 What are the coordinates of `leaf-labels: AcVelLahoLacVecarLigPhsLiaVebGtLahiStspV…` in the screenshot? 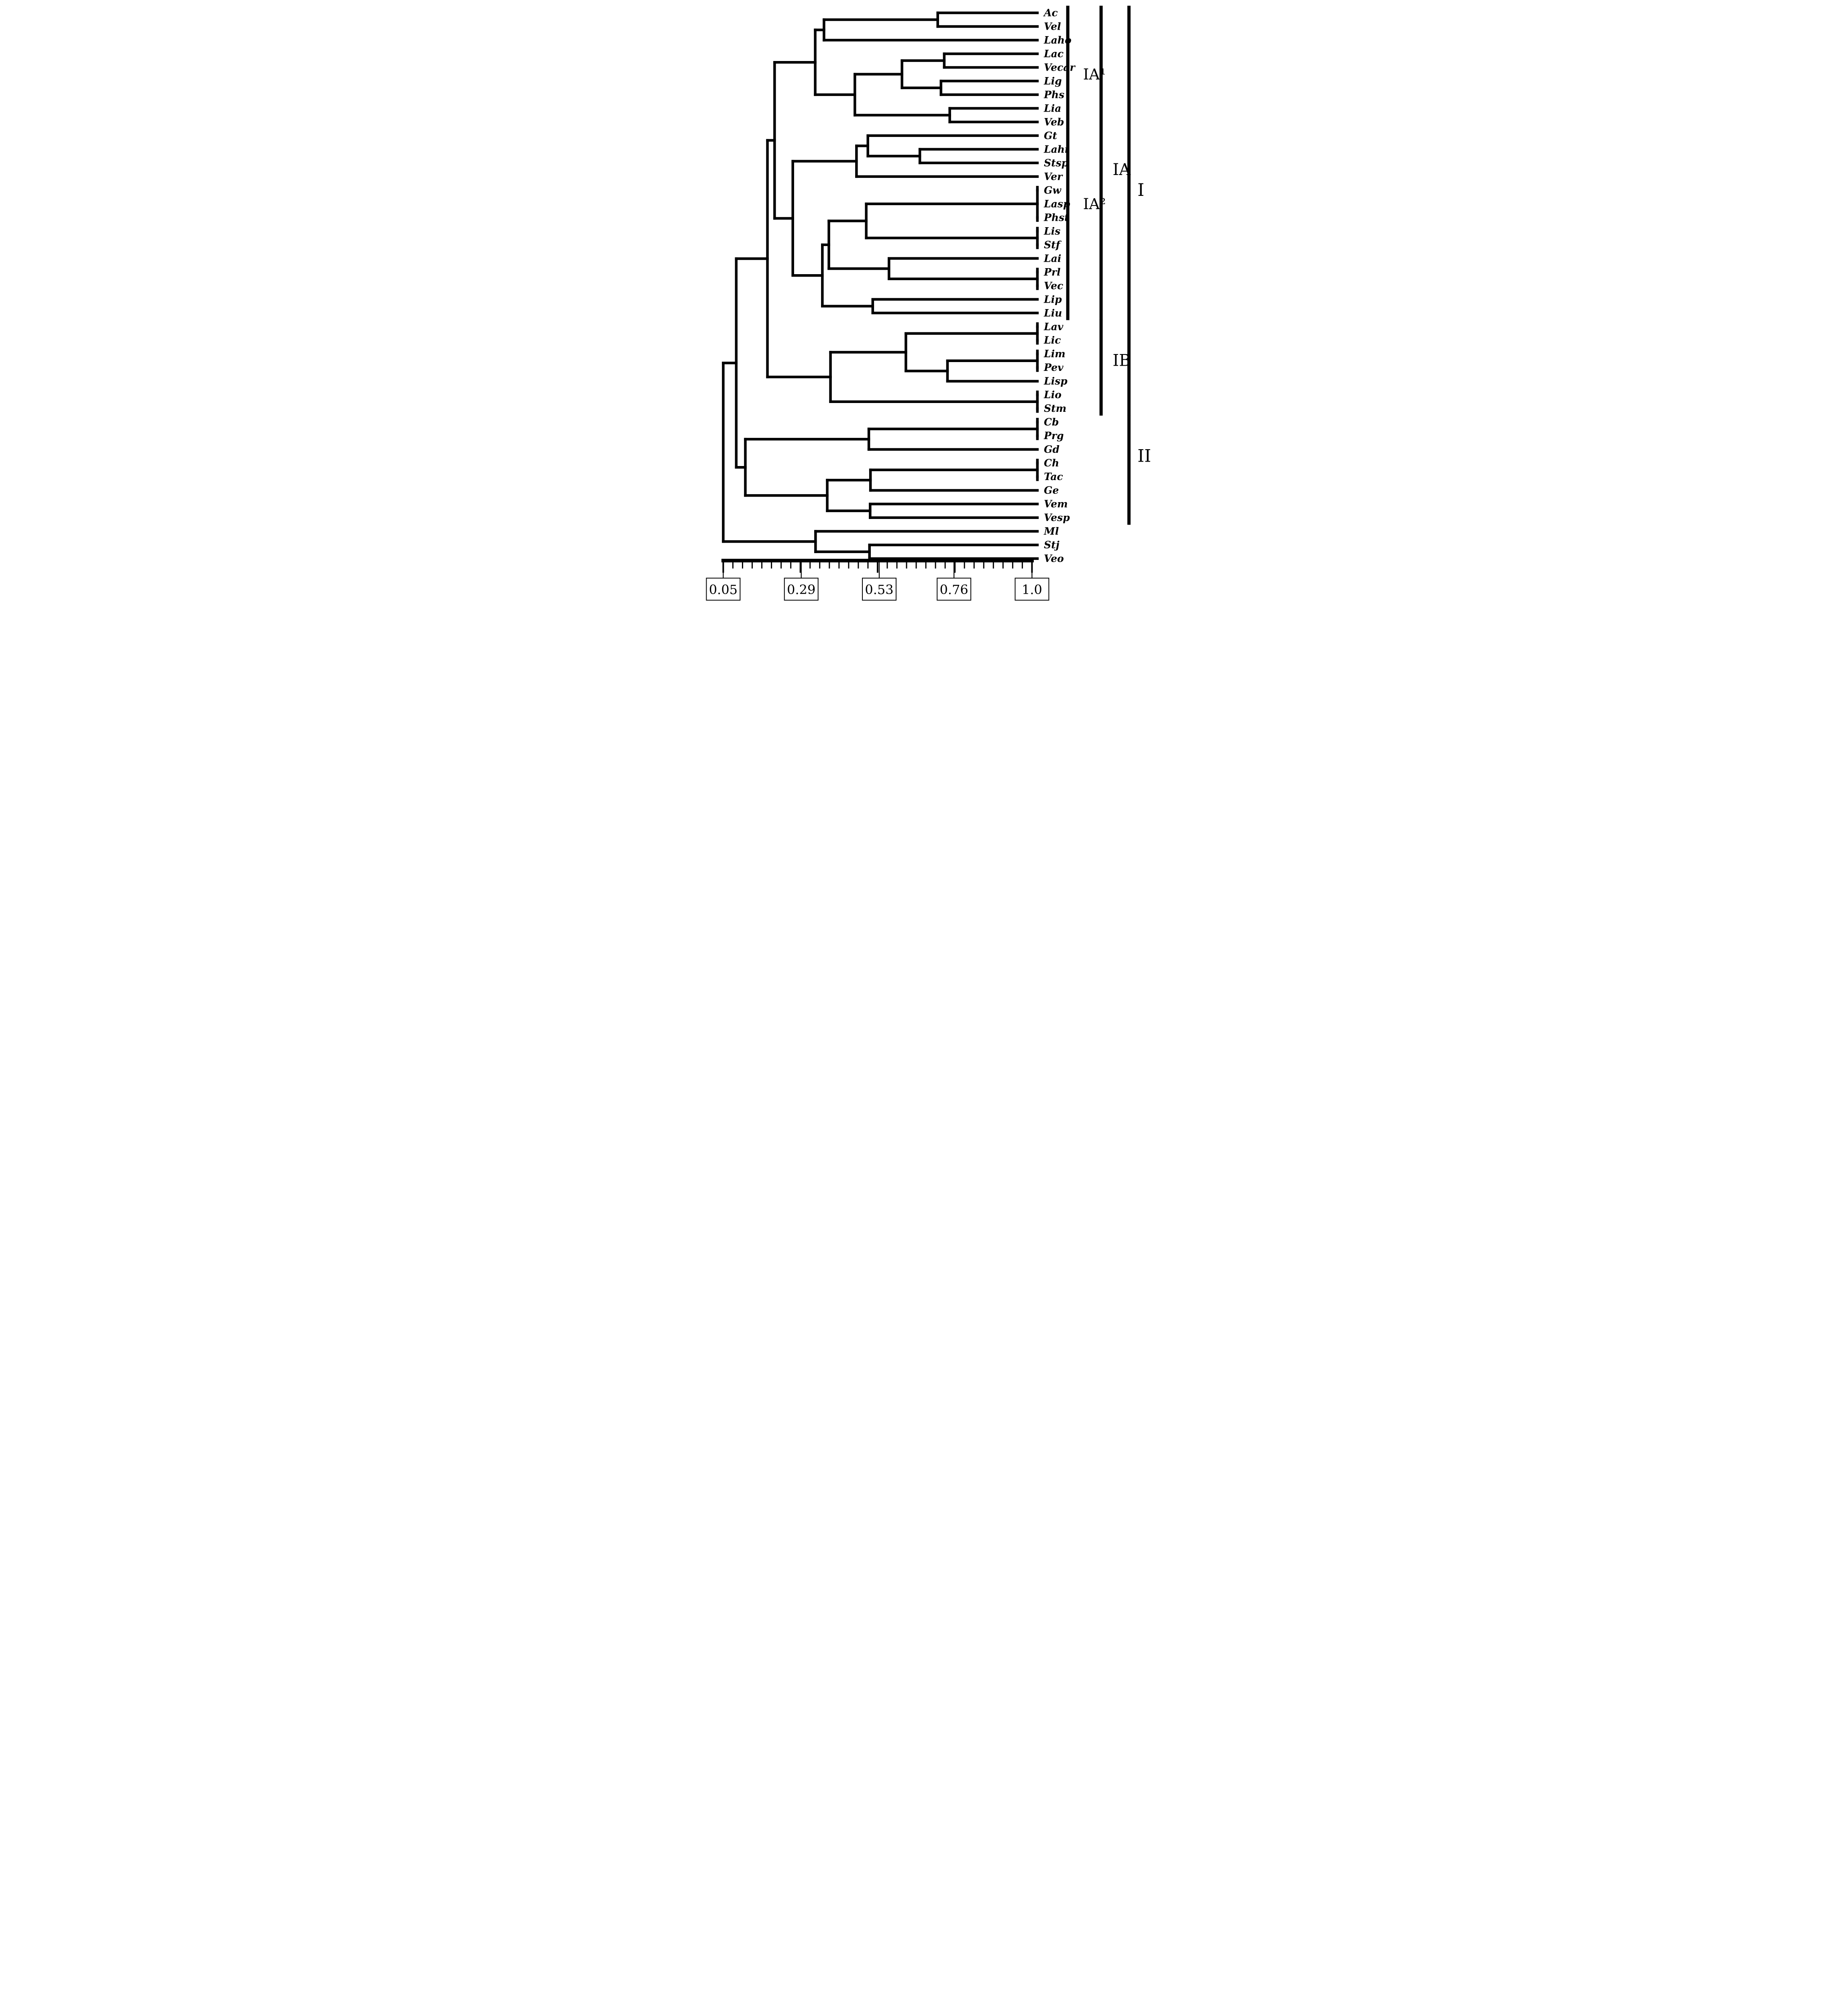 It's located at (1059, 285).